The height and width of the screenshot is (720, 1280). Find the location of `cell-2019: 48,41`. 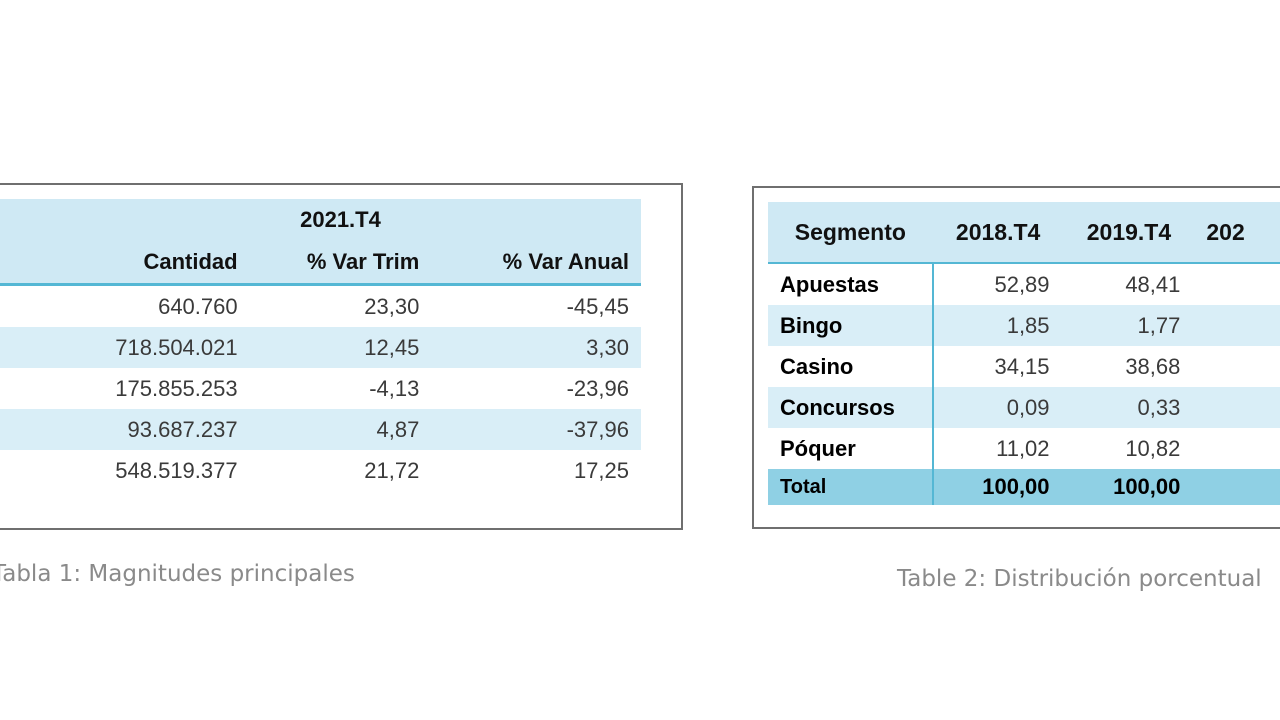

cell-2019: 48,41 is located at coordinates (1153, 284).